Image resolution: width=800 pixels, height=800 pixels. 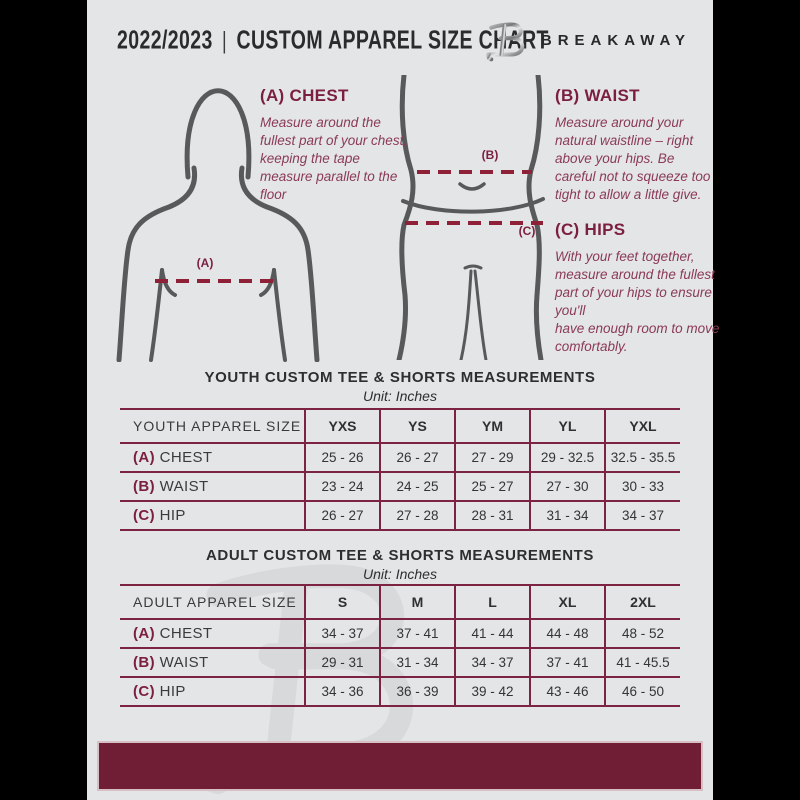 I want to click on cell: 23 - 24, so click(x=342, y=486).